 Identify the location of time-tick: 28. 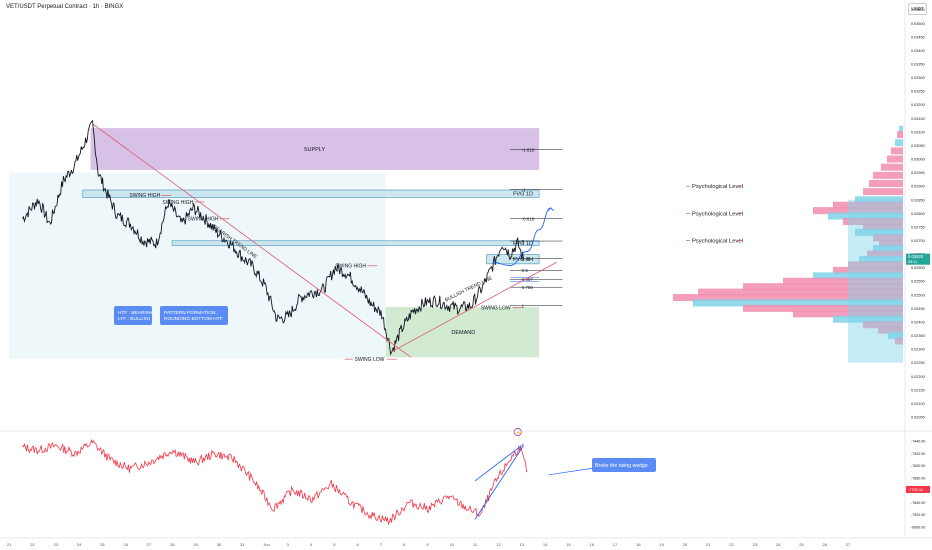
(172, 544).